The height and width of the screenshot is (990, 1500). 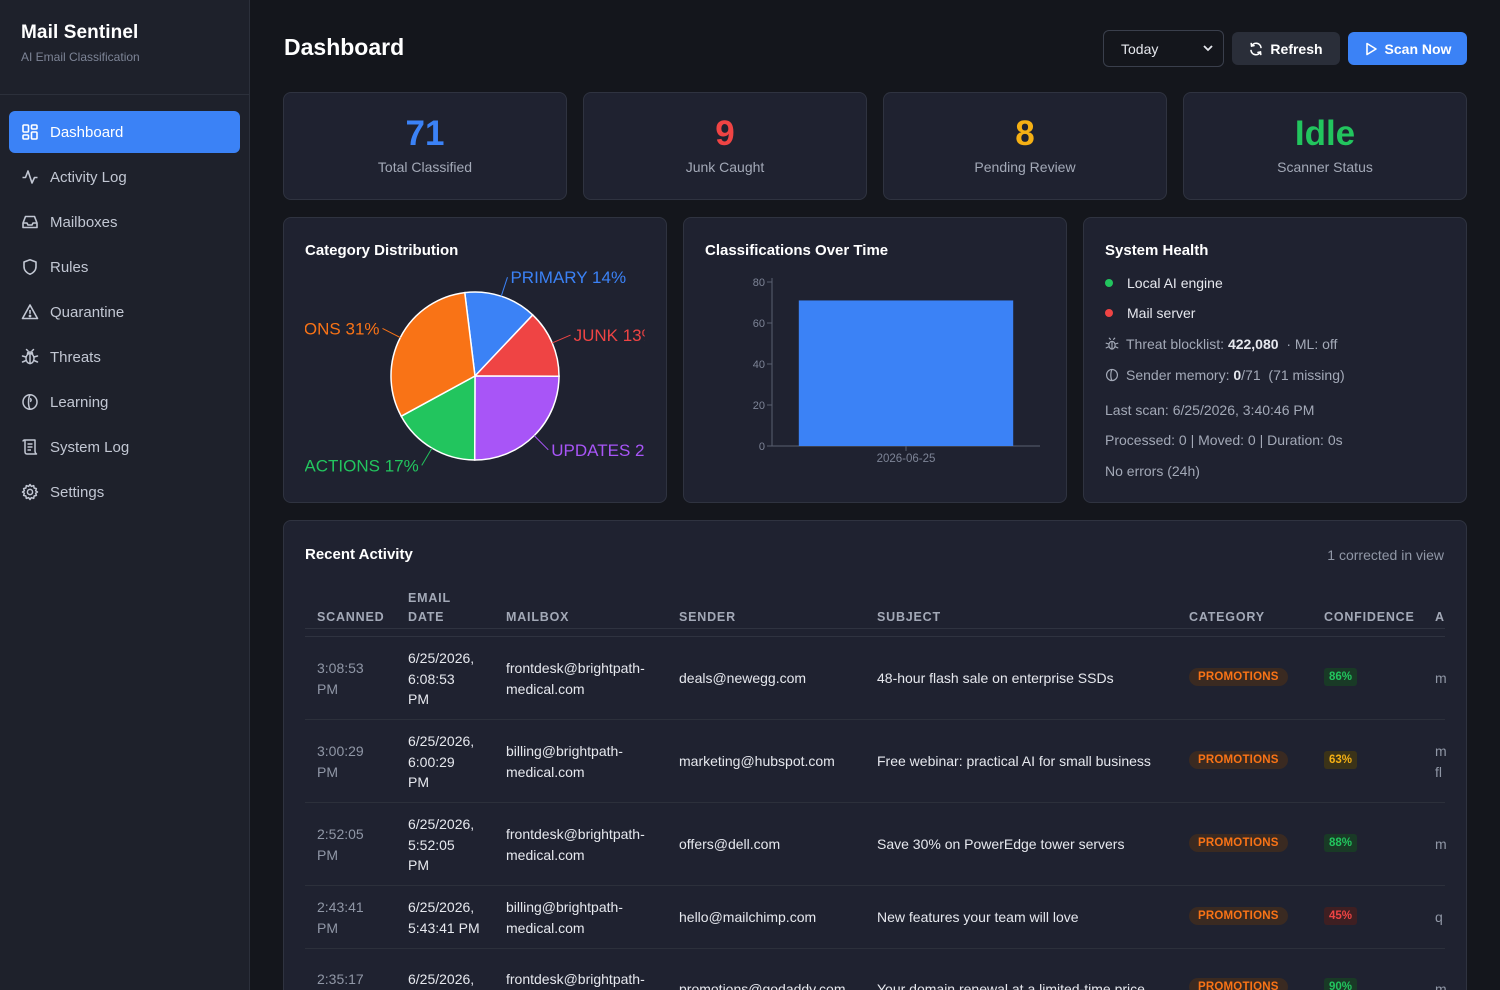 What do you see at coordinates (87, 312) in the screenshot?
I see `sidebar-item-label: Quarantine` at bounding box center [87, 312].